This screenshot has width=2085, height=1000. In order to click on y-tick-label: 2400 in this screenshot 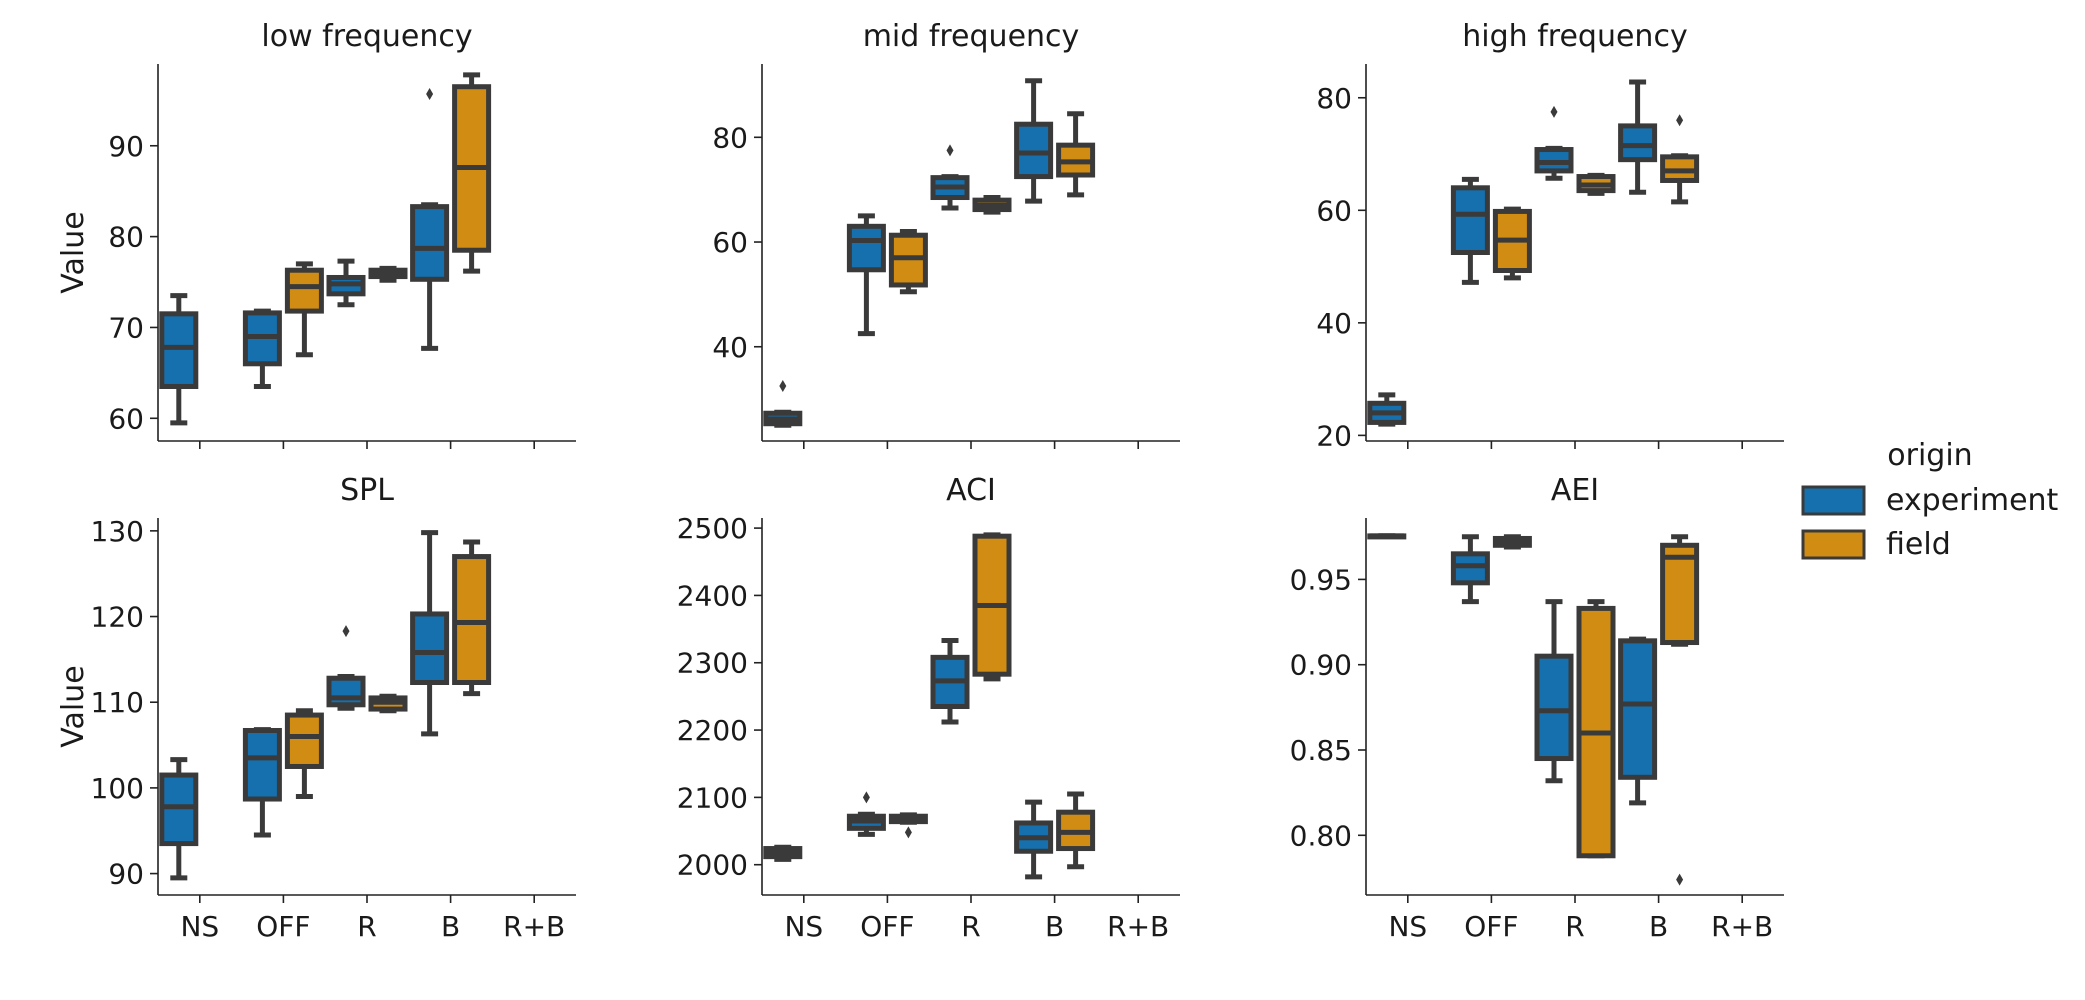, I will do `click(712, 595)`.